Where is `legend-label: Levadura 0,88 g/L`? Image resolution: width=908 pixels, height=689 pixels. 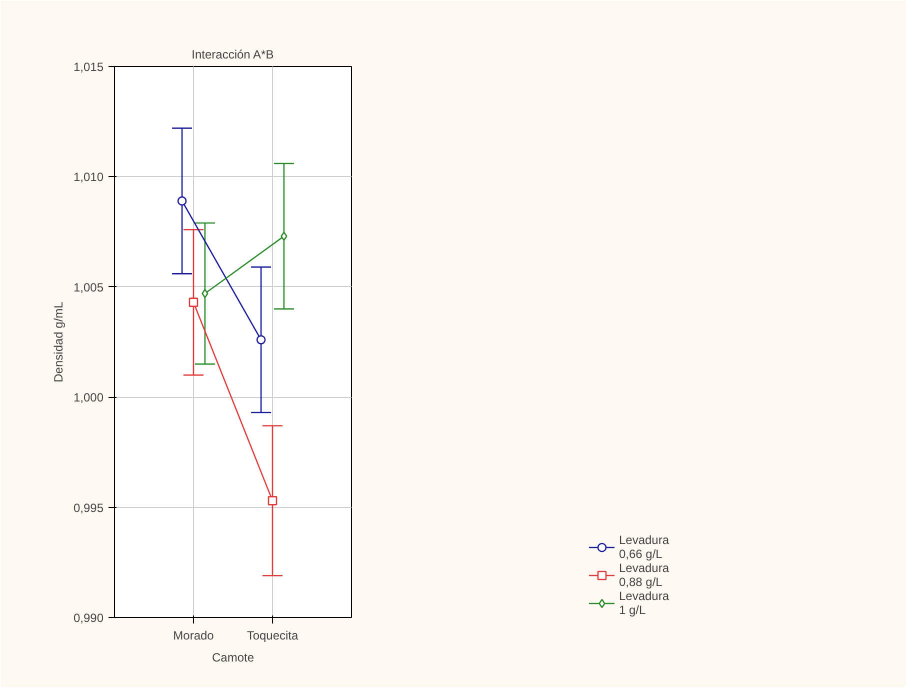
legend-label: Levadura 0,88 g/L is located at coordinates (644, 575).